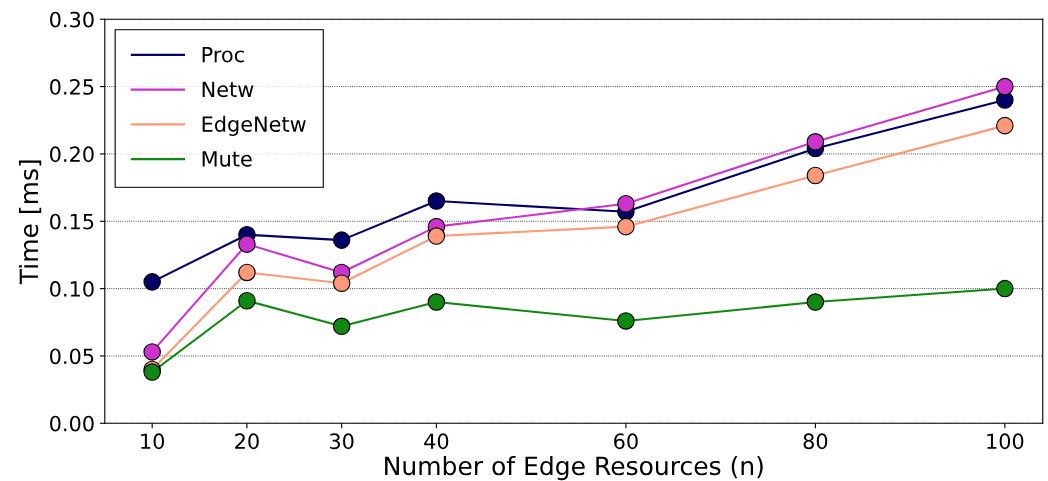 Image resolution: width=1048 pixels, height=481 pixels. I want to click on x-tick-label: 30, so click(341, 441).